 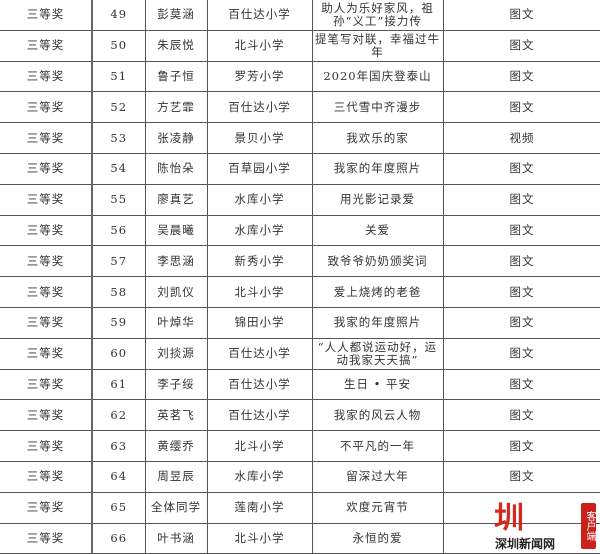 I want to click on watermark-logo: 圳 深圳新闻网 客户端, so click(x=545, y=526).